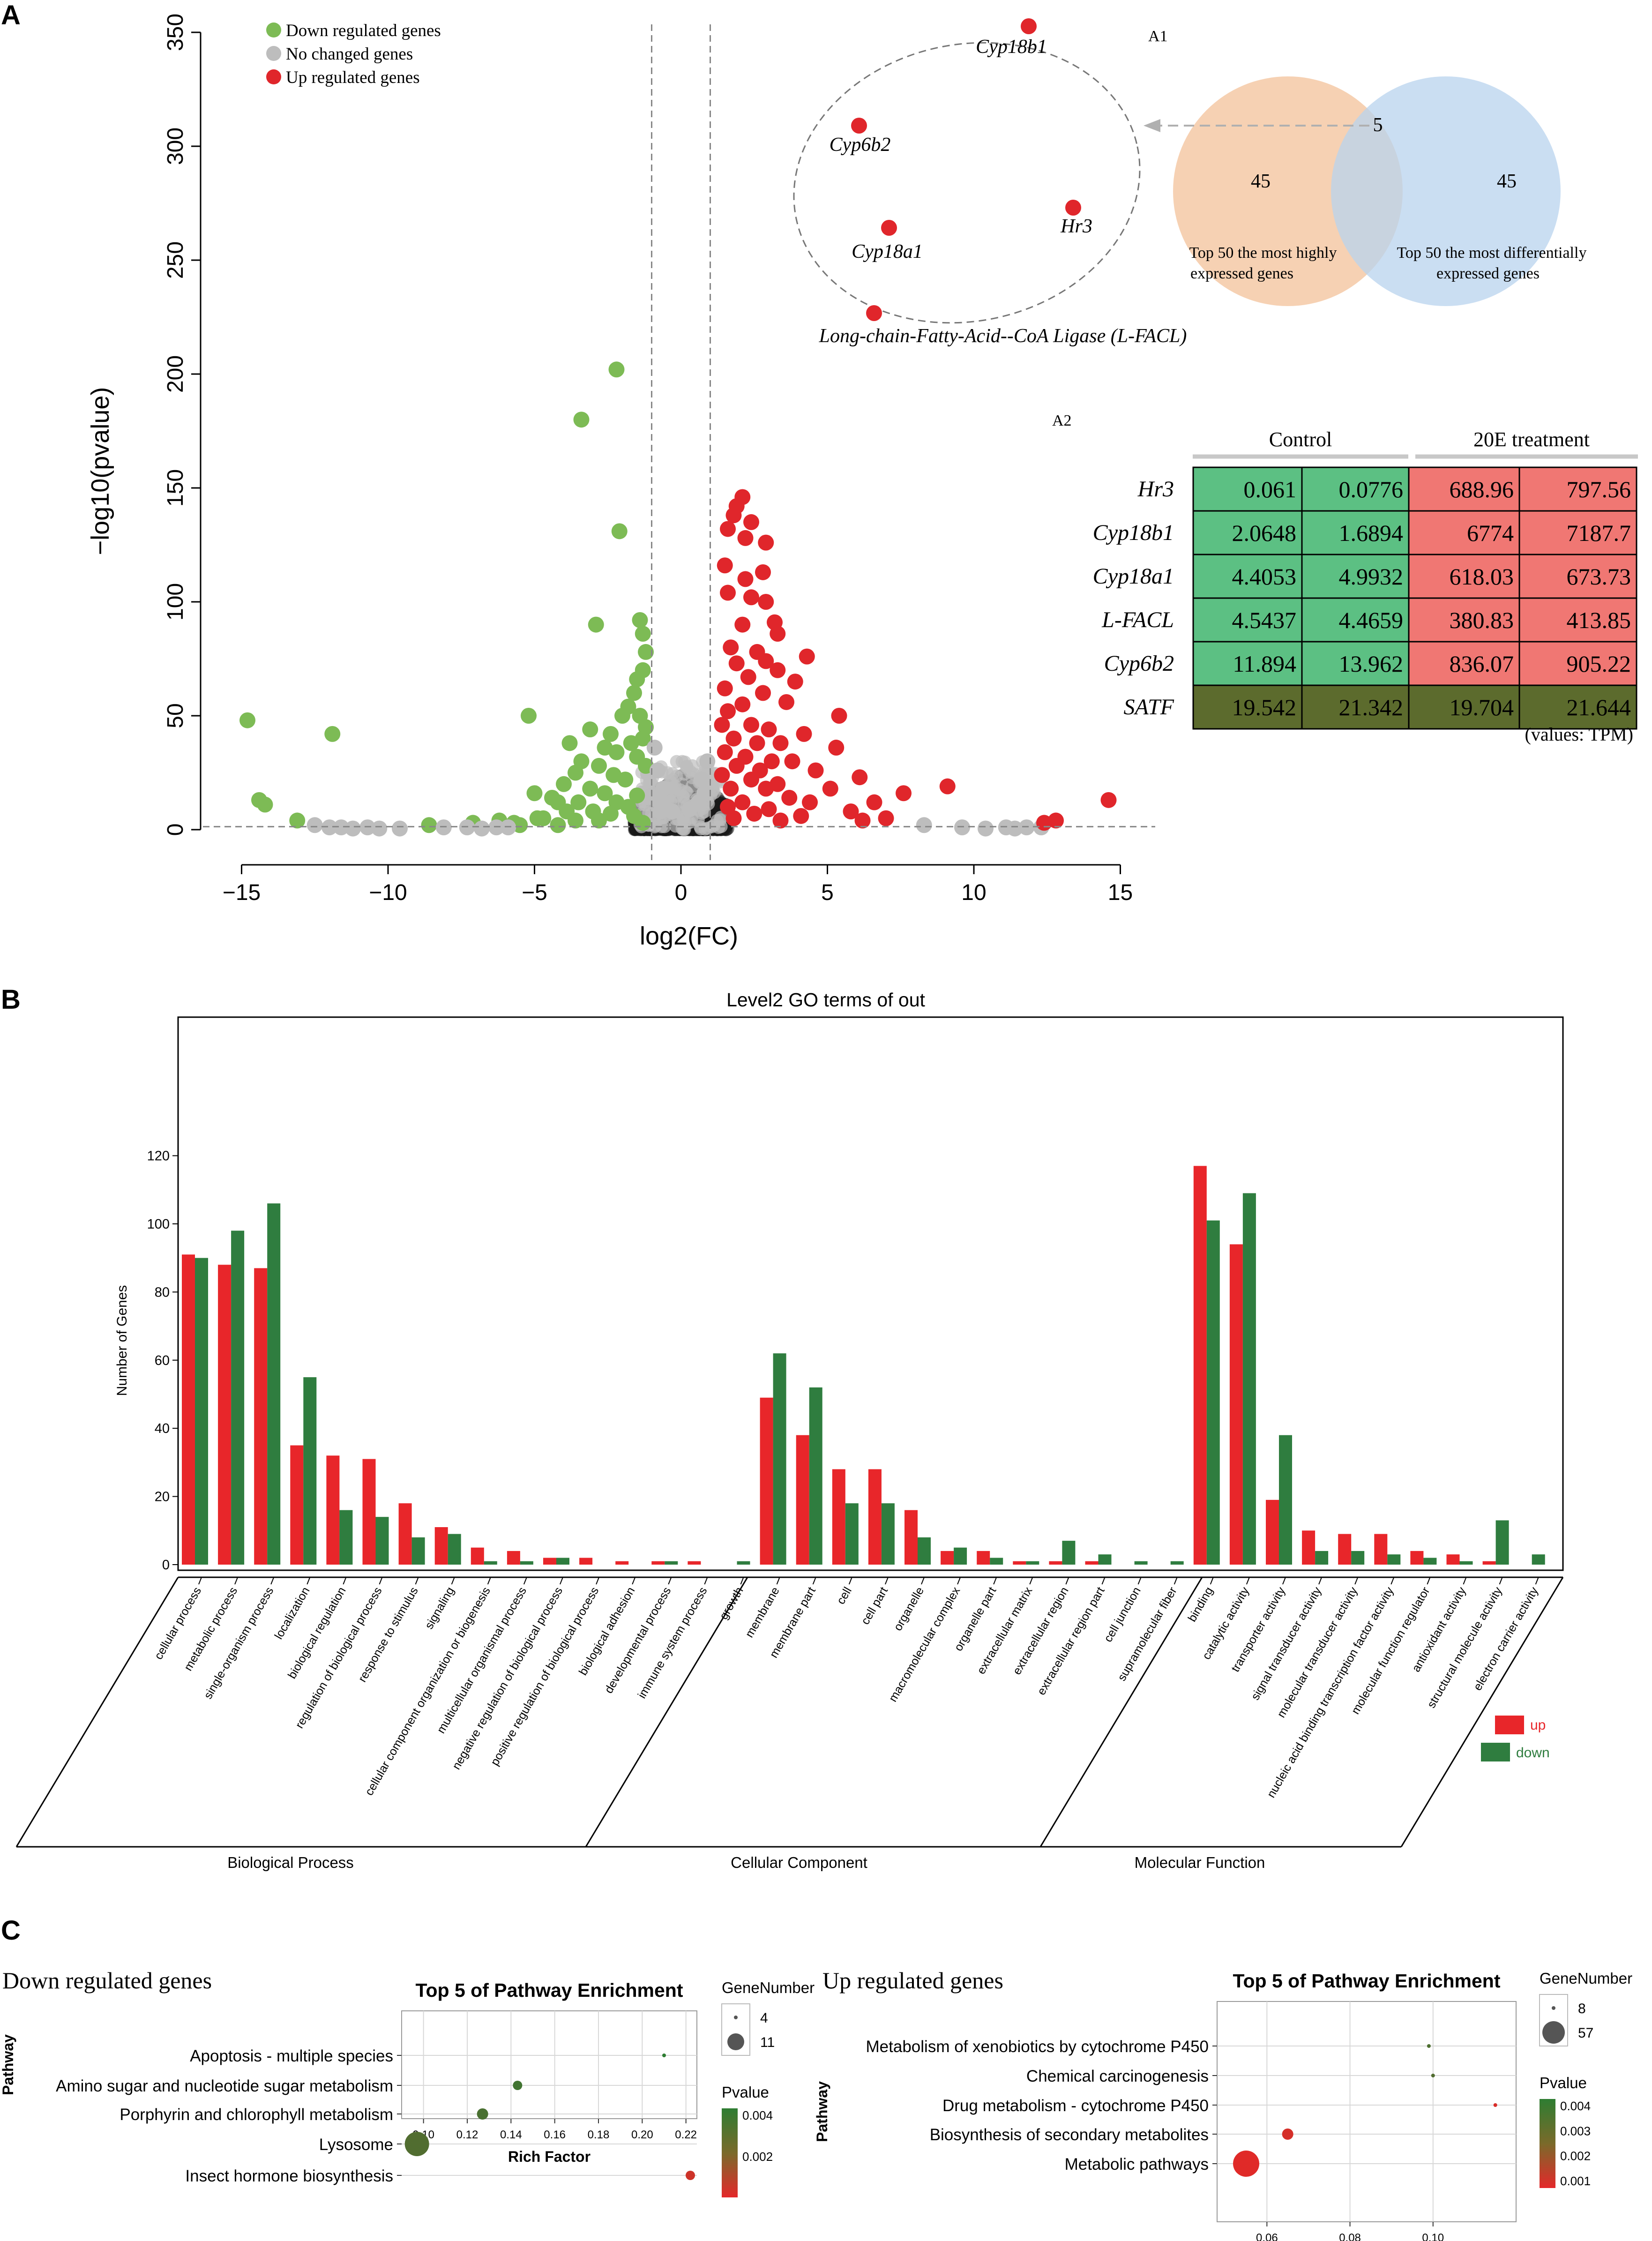  Describe the element at coordinates (1482, 707) in the screenshot. I see `table-cell-value: 19.704` at that location.